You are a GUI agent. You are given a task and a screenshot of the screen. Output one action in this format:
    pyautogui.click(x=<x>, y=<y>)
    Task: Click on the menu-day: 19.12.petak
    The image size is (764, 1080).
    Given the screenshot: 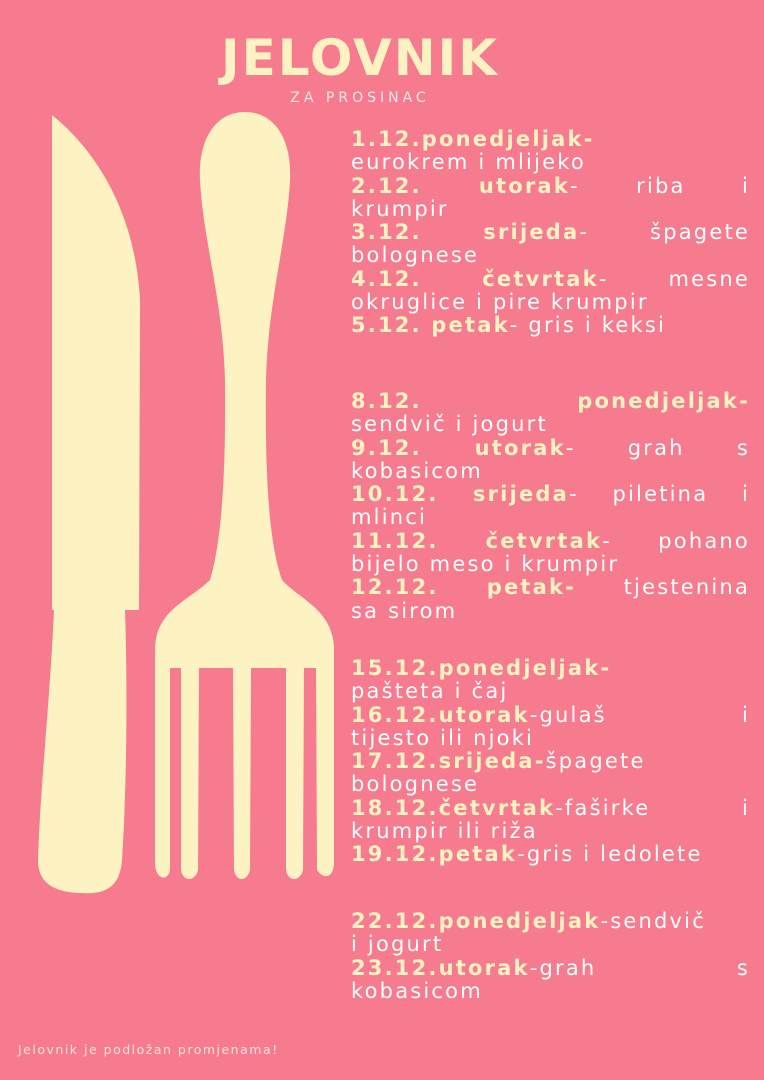 What is the action you would take?
    pyautogui.click(x=434, y=854)
    